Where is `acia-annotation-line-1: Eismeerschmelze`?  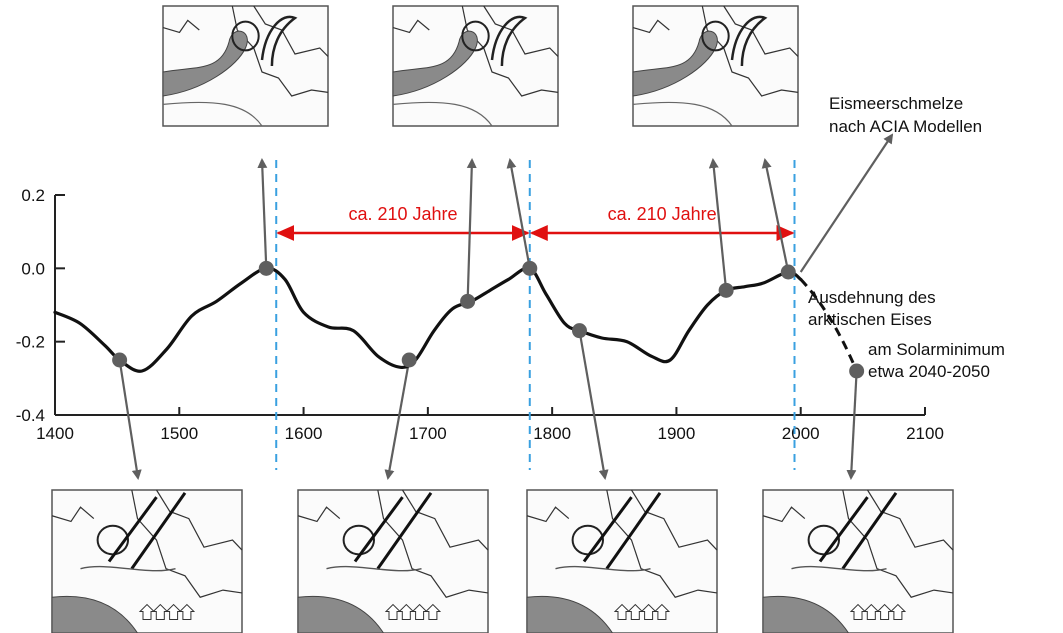 acia-annotation-line-1: Eismeerschmelze is located at coordinates (896, 103).